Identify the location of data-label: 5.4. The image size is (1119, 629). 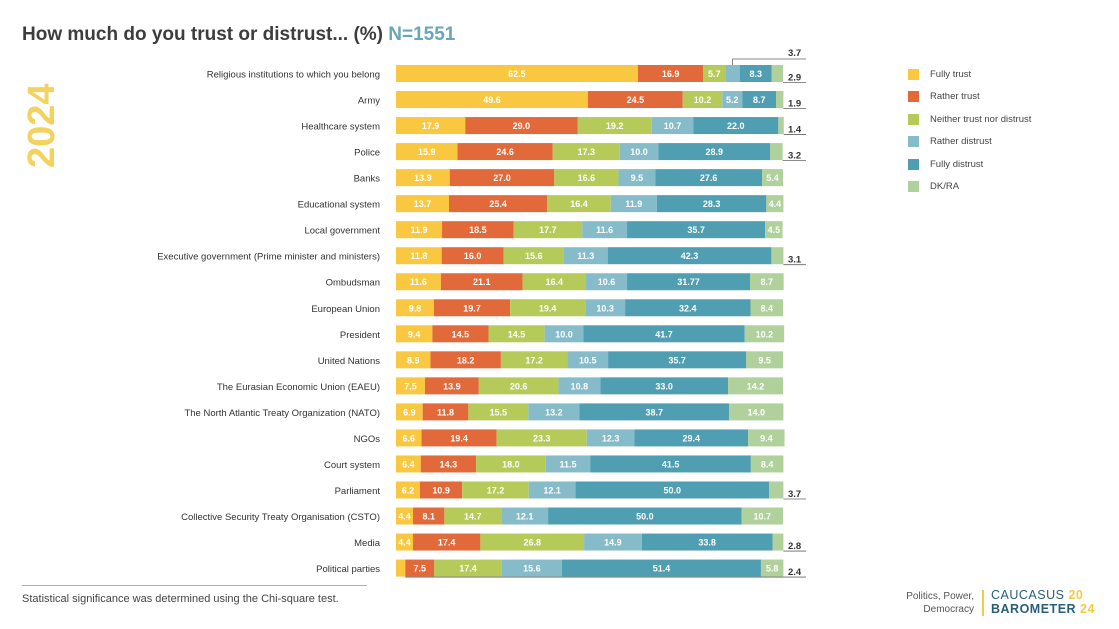
(772, 178).